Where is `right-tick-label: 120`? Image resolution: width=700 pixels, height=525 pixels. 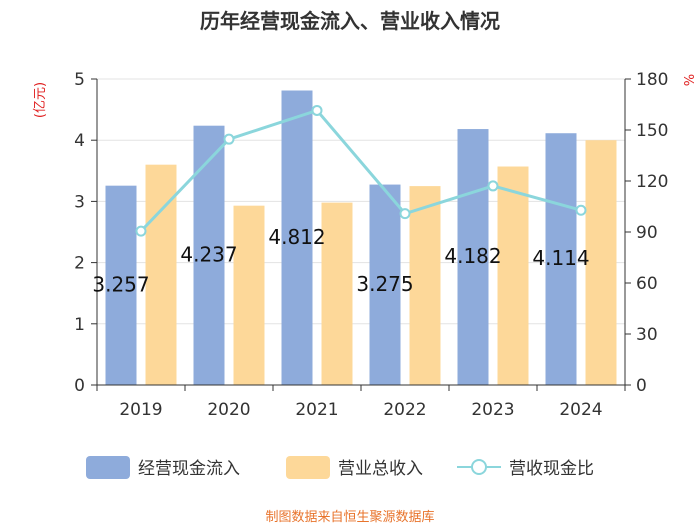
right-tick-label: 120 is located at coordinates (652, 182).